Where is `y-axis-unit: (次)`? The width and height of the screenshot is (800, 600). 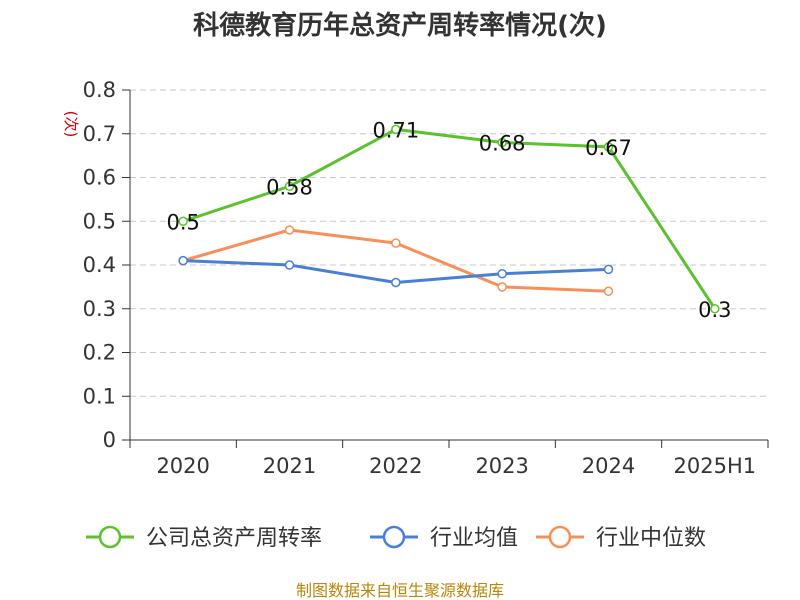
y-axis-unit: (次) is located at coordinates (71, 124).